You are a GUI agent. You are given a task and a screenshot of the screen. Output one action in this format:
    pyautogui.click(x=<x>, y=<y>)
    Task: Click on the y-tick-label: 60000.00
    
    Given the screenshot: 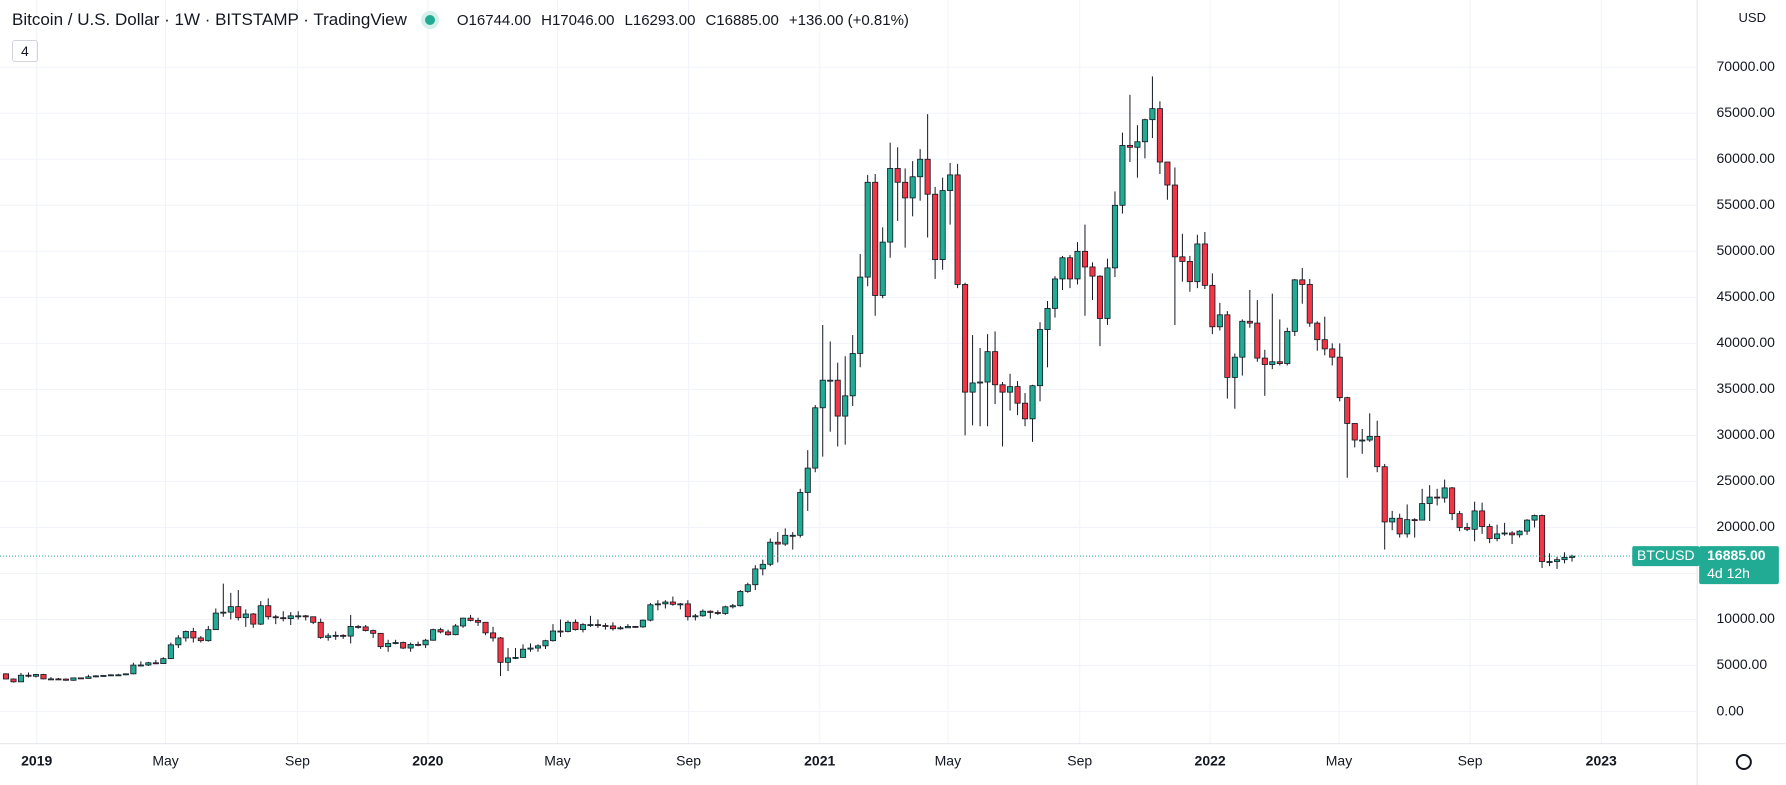 What is the action you would take?
    pyautogui.click(x=1746, y=158)
    